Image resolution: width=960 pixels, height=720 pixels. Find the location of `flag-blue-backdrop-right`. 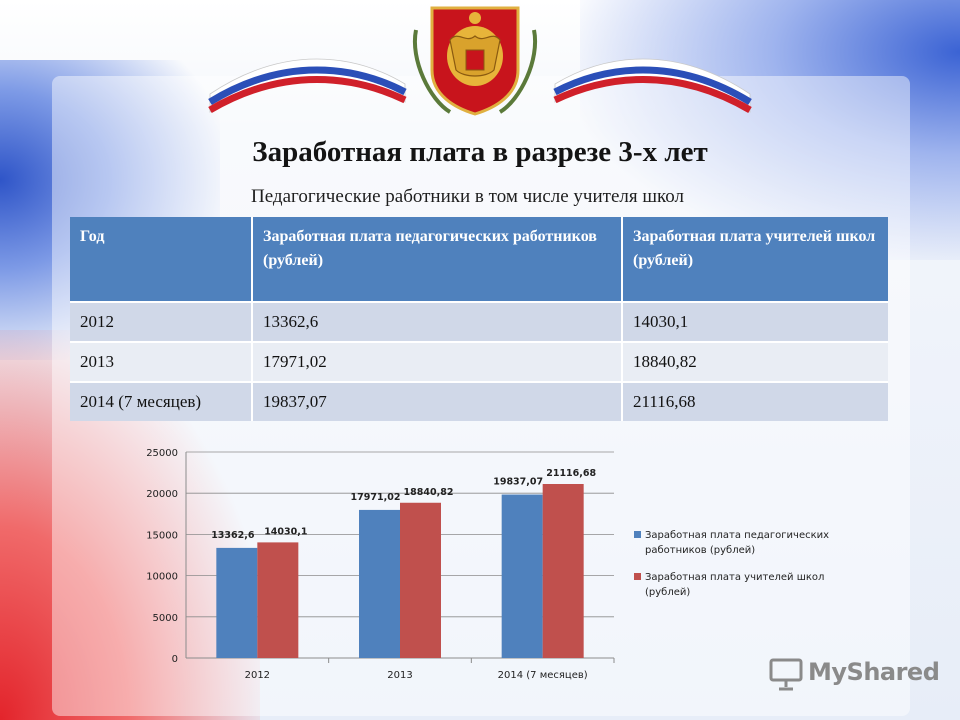

flag-blue-backdrop-right is located at coordinates (770, 130).